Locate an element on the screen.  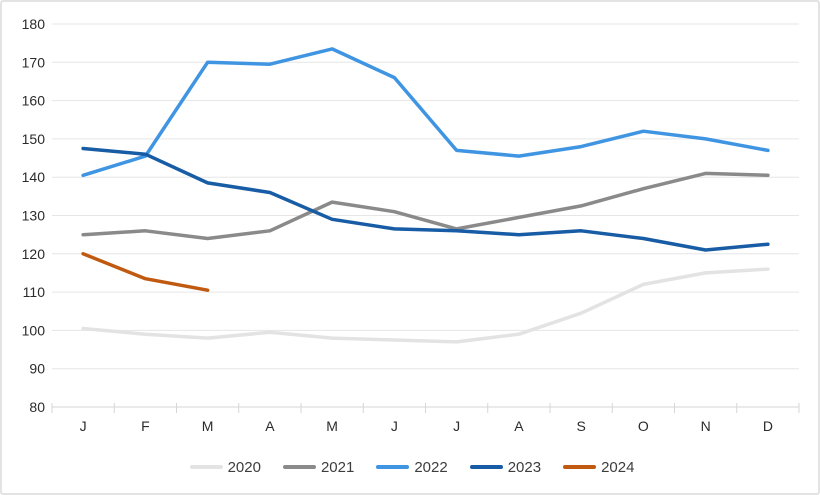
series-line-2020 is located at coordinates (425, 305).